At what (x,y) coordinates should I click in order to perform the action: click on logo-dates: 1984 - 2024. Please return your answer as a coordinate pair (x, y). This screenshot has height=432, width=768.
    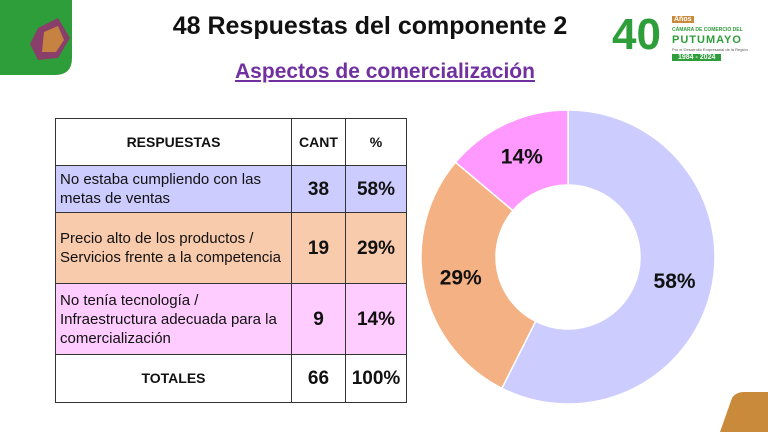
    Looking at the image, I should click on (697, 57).